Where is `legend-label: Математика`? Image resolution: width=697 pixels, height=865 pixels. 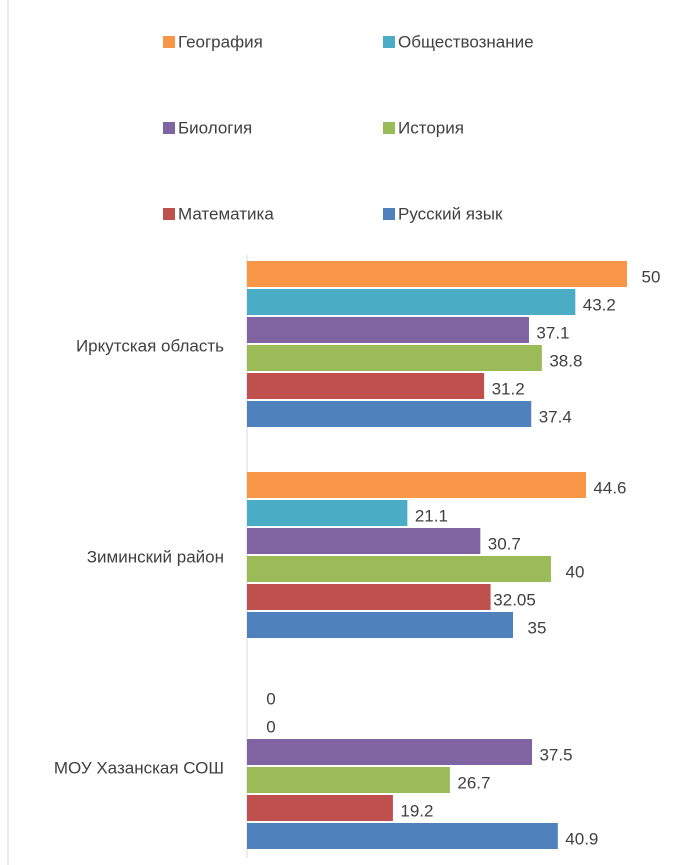
legend-label: Математика is located at coordinates (226, 213).